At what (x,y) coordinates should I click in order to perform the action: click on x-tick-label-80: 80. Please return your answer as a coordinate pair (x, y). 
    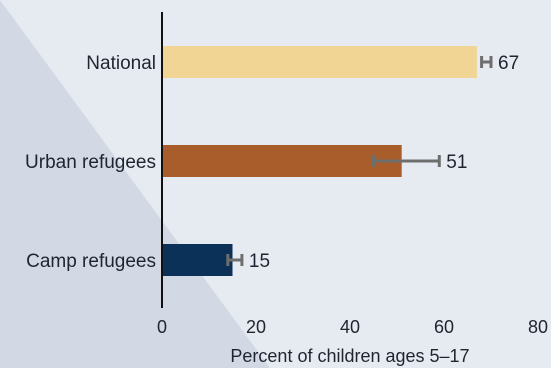
    Looking at the image, I should click on (538, 327).